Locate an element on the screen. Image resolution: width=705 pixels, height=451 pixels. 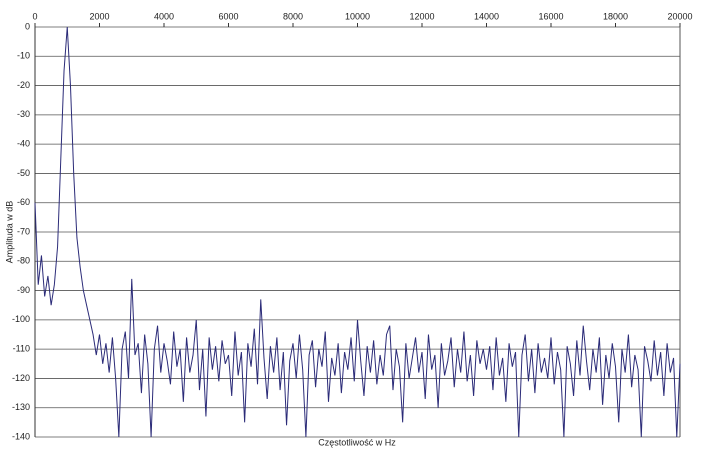
y-tick-label: -90 is located at coordinates (23, 290).